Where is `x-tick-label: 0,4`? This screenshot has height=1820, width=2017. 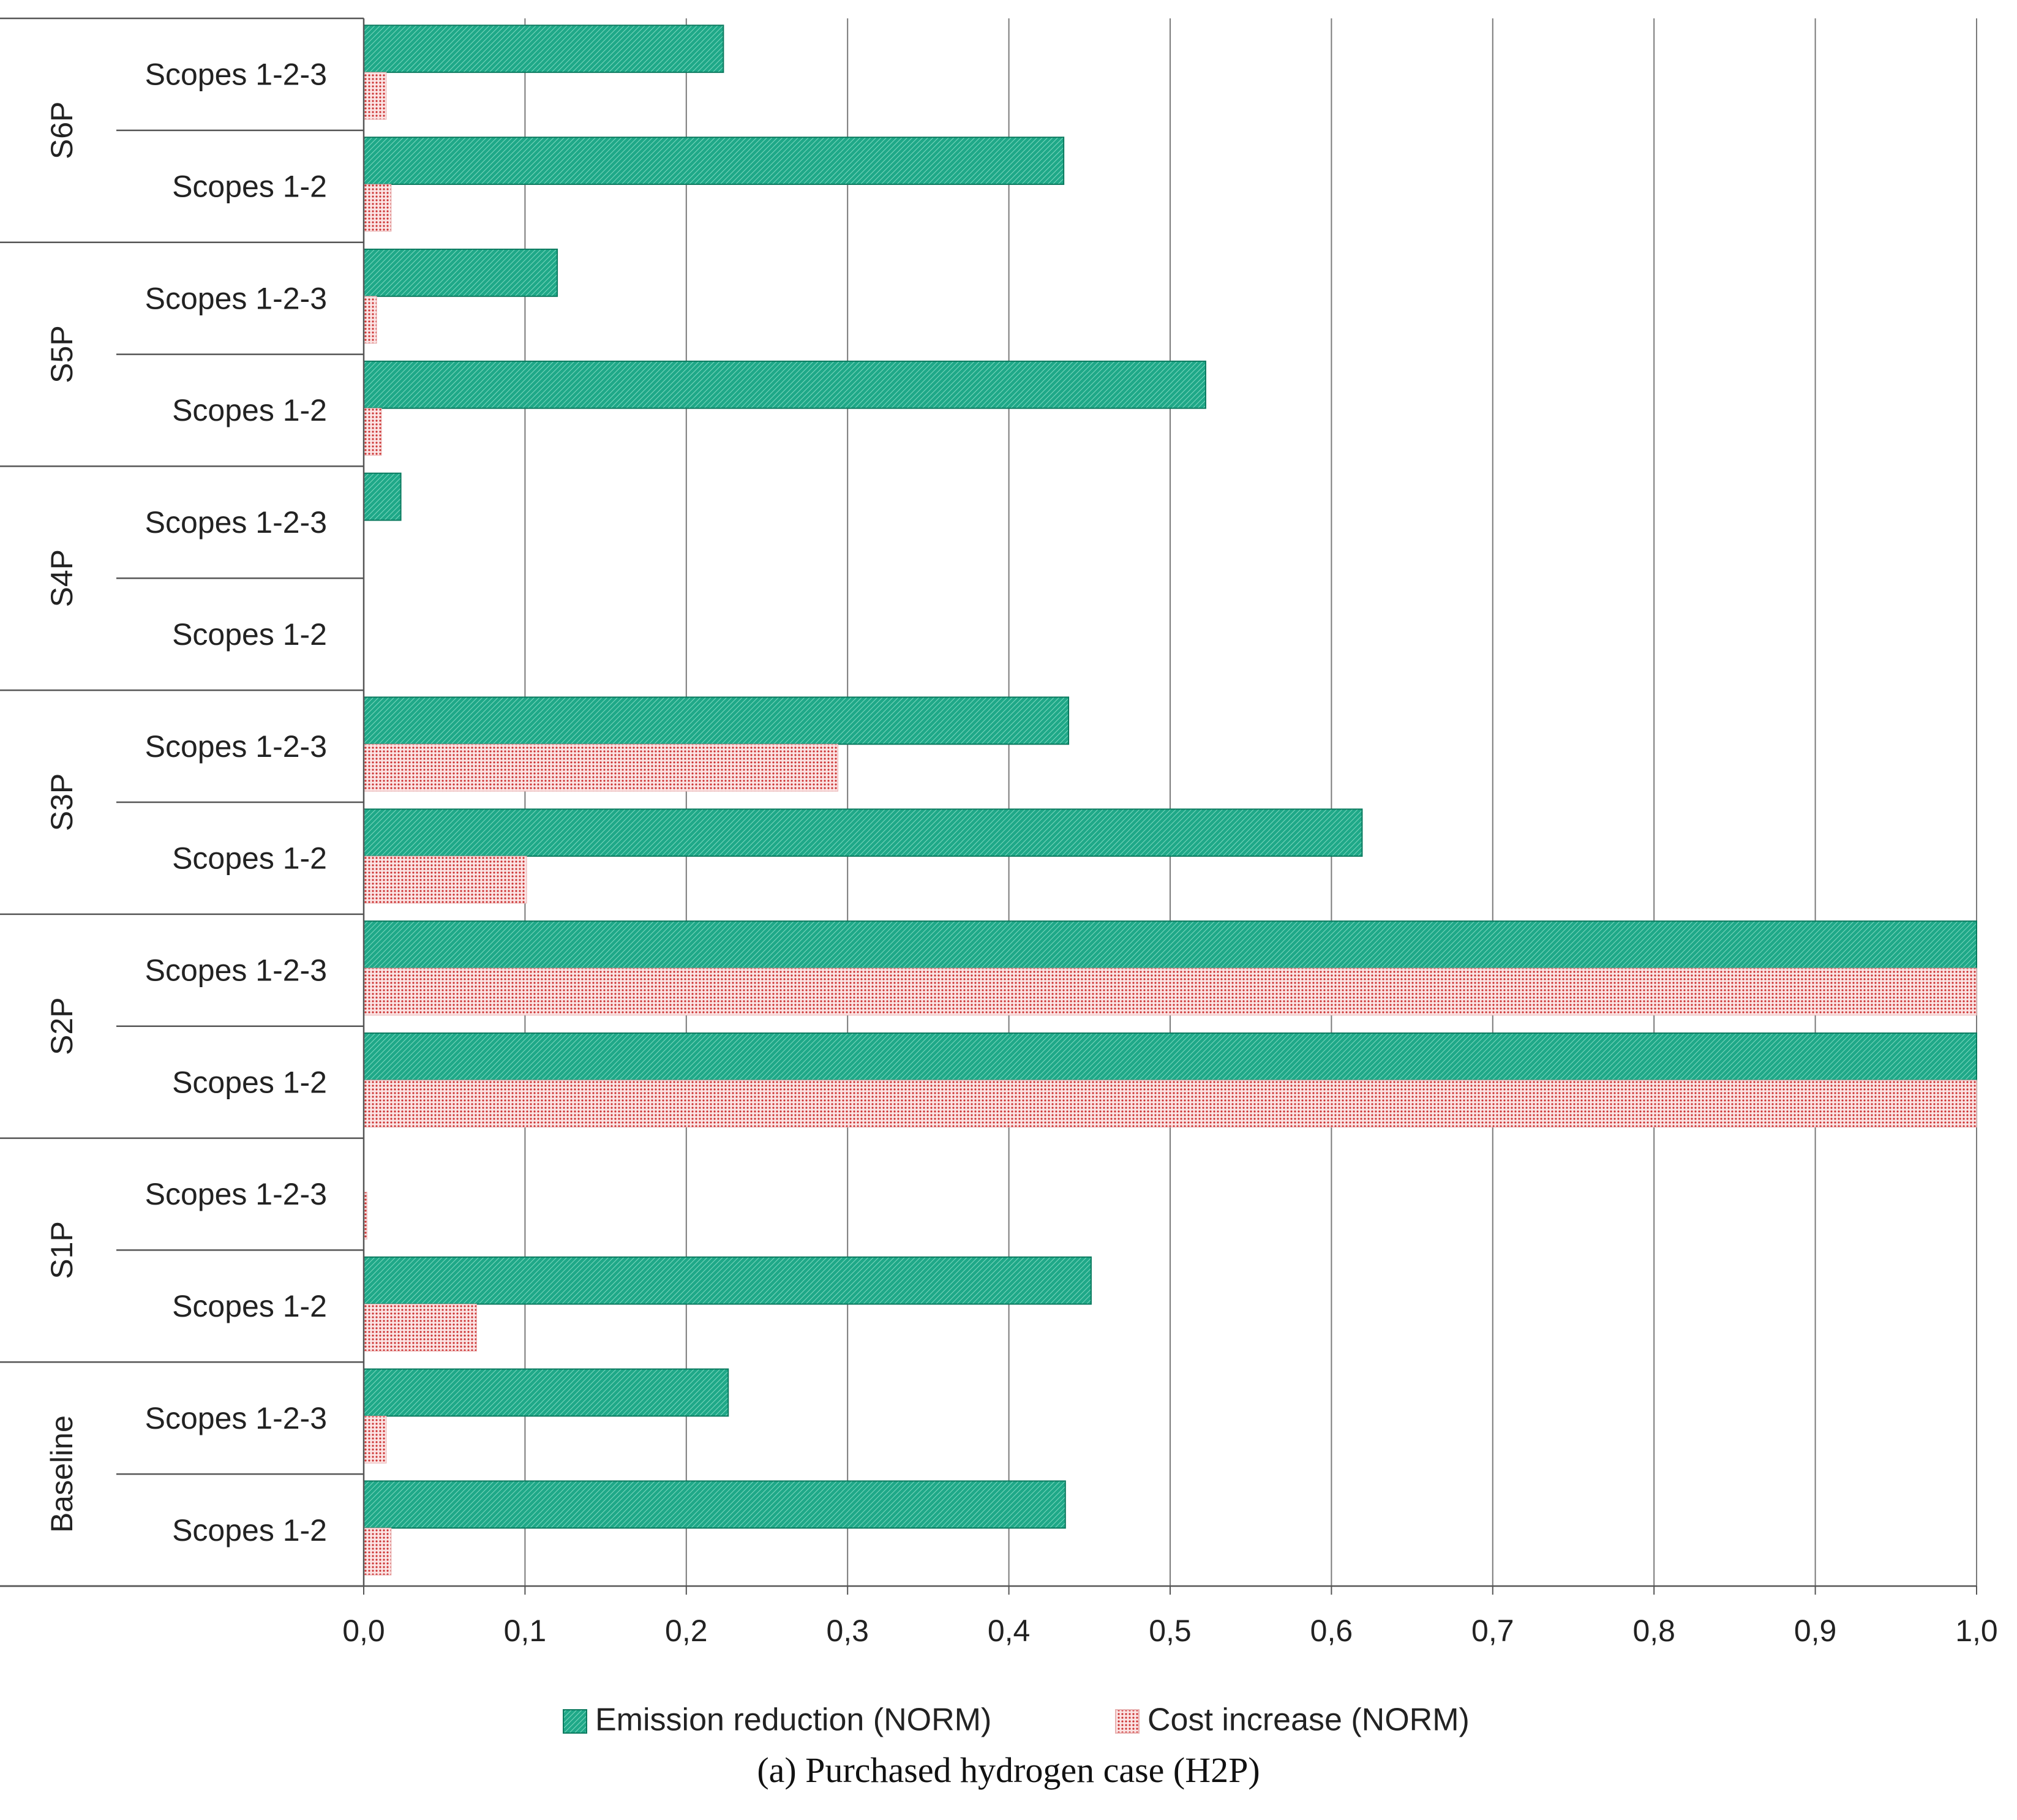 x-tick-label: 0,4 is located at coordinates (1009, 1631).